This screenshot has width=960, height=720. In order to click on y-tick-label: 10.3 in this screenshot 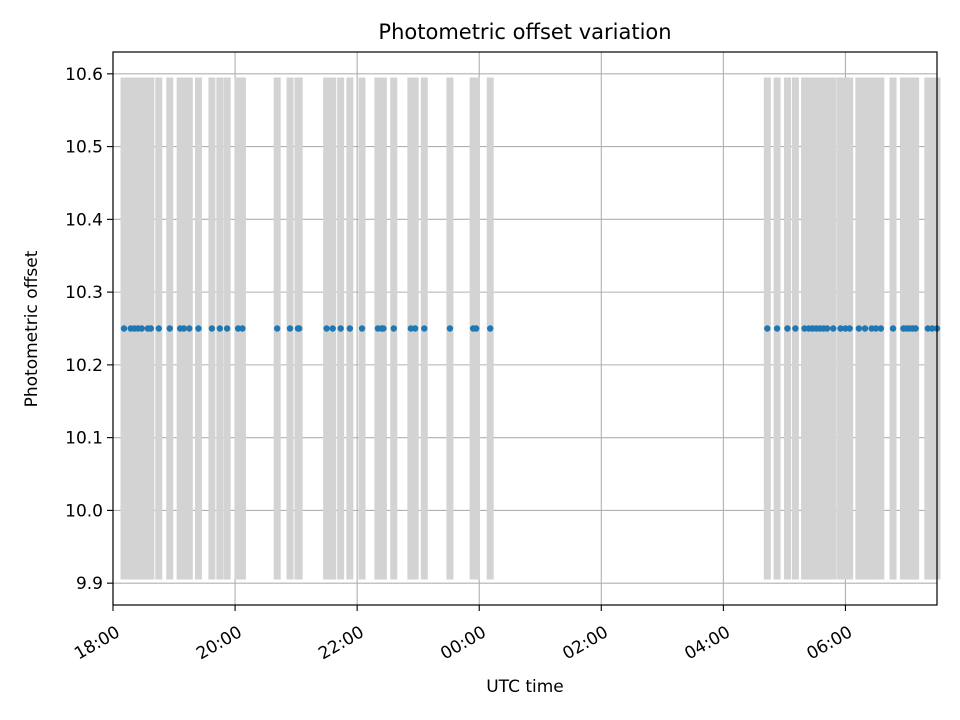, I will do `click(84, 293)`.